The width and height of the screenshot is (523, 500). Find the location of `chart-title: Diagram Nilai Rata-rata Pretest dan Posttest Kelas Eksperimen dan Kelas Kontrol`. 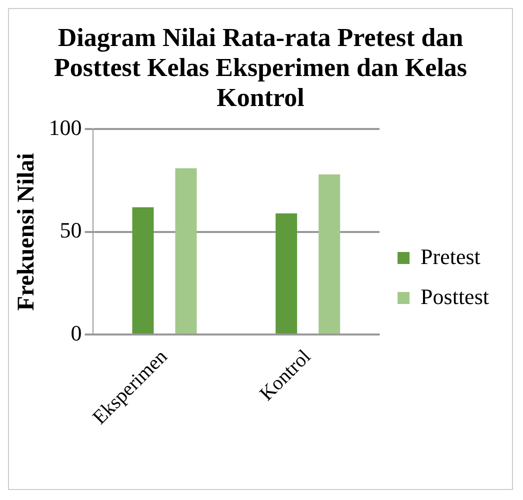

chart-title: Diagram Nilai Rata-rata Pretest dan Posttest Kelas Eksperimen dan Kelas Kontrol is located at coordinates (260, 67).